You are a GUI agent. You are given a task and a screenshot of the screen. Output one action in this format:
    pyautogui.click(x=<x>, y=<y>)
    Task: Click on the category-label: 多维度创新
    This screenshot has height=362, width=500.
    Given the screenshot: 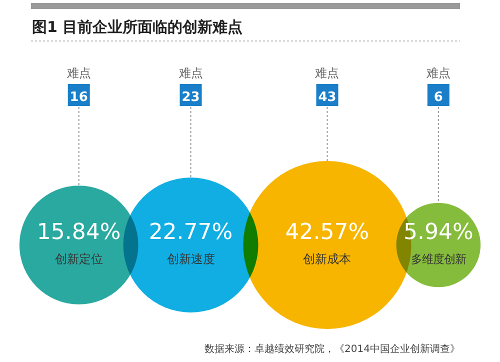 What is the action you would take?
    pyautogui.click(x=438, y=259)
    